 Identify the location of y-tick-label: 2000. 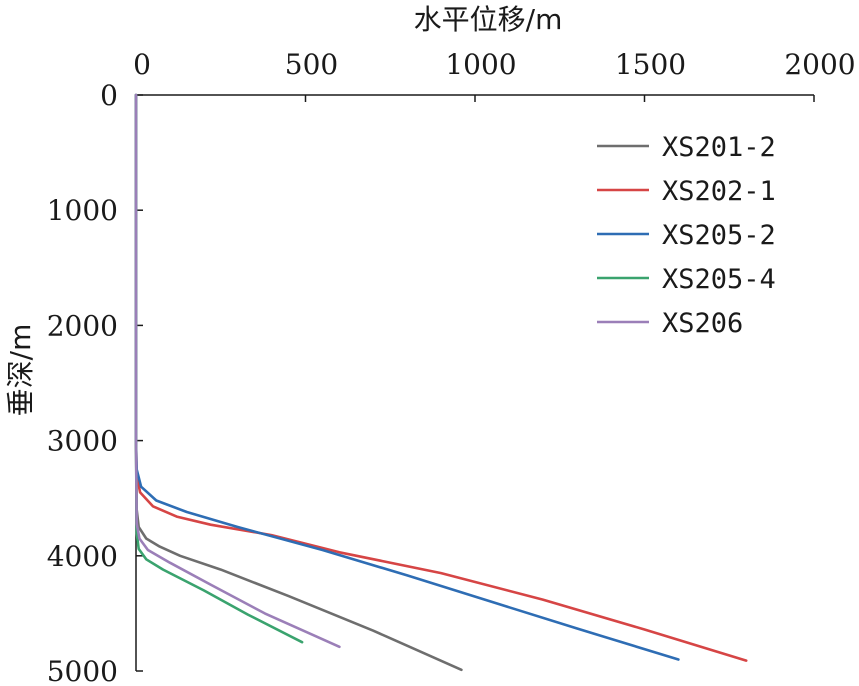
(82, 325).